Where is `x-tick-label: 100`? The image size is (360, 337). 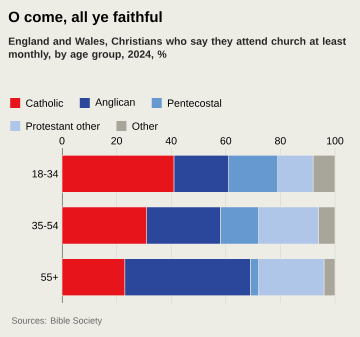 x-tick-label: 100 is located at coordinates (335, 140).